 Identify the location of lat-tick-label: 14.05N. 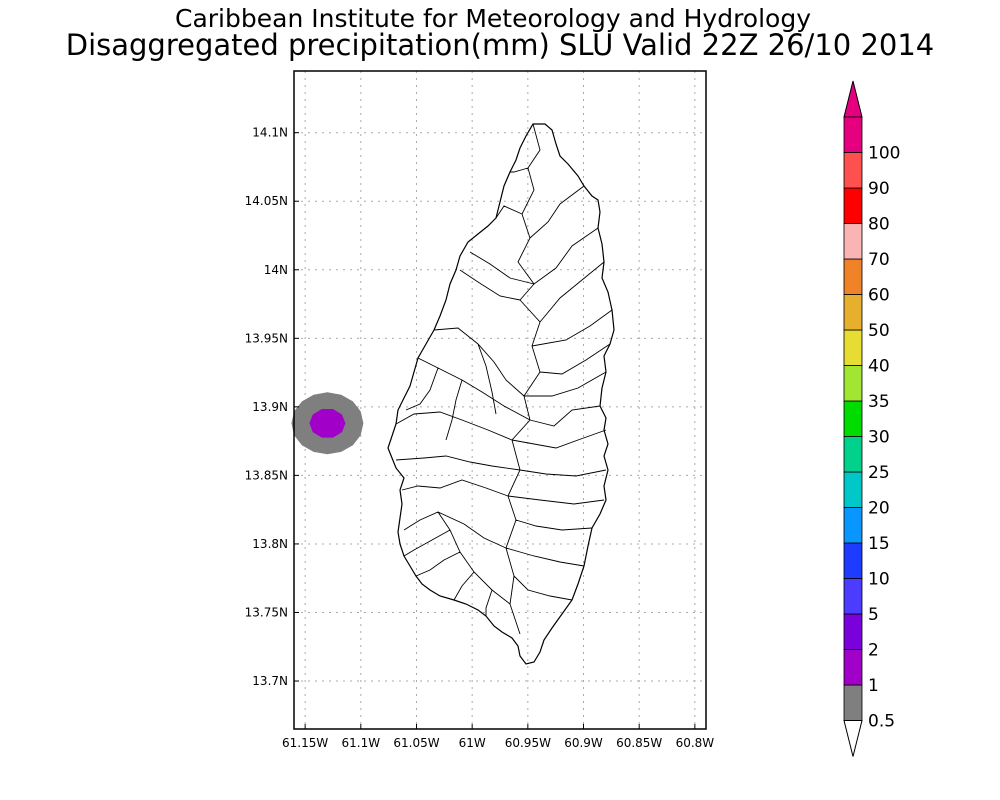
(266, 201).